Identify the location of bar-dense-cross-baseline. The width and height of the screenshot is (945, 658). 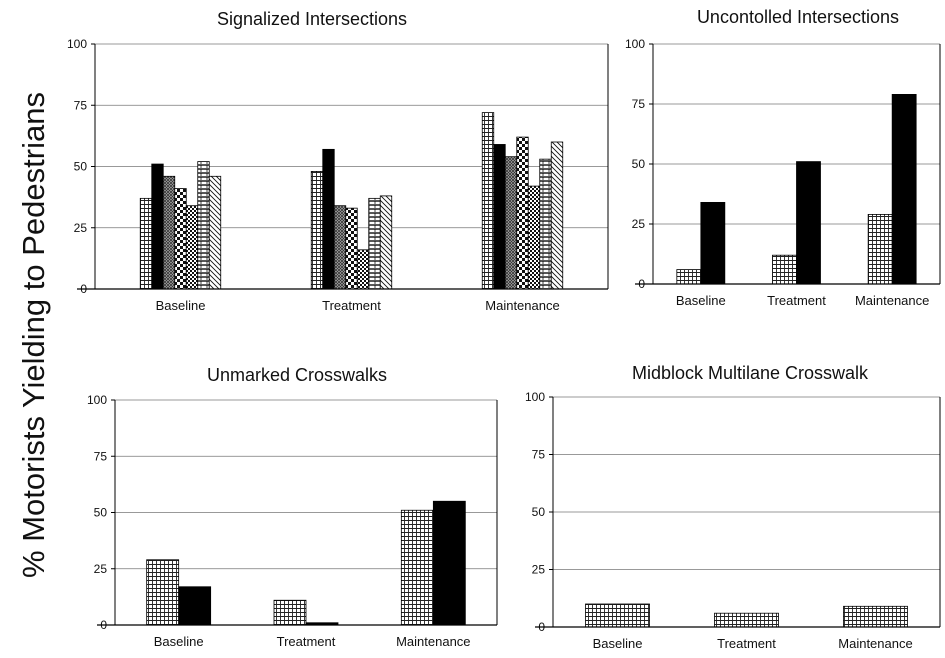
(169, 232).